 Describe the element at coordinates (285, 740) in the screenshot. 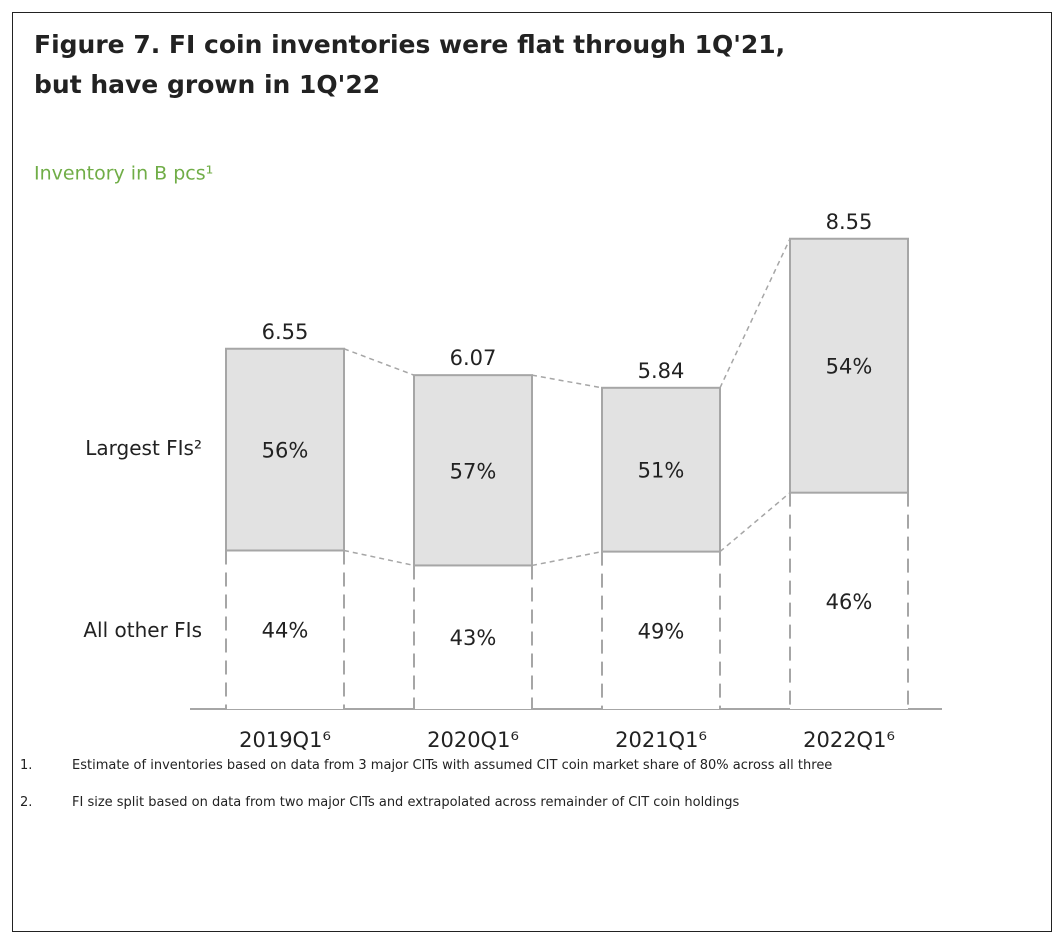

I see `x-tick-label: 2019Q1⁶` at that location.